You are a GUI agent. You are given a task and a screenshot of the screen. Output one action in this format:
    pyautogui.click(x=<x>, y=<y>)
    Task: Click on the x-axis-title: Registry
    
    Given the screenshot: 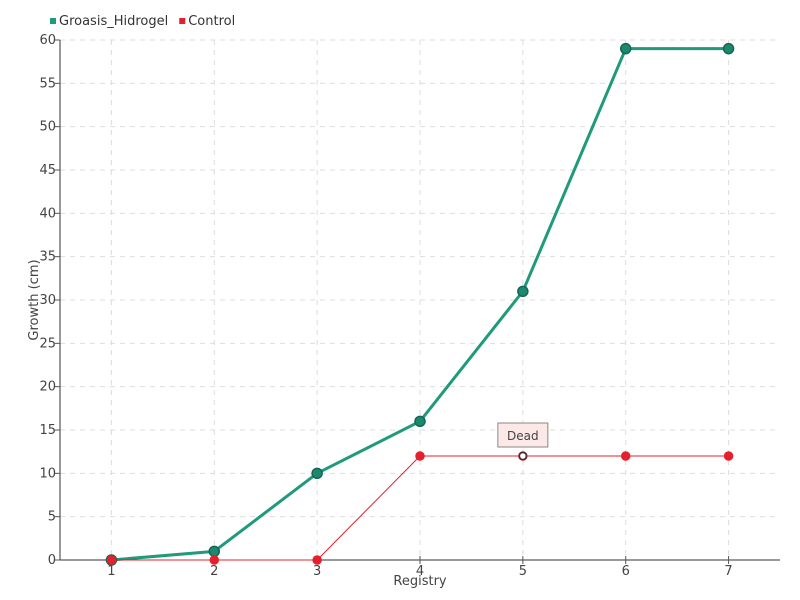 What is the action you would take?
    pyautogui.click(x=420, y=581)
    